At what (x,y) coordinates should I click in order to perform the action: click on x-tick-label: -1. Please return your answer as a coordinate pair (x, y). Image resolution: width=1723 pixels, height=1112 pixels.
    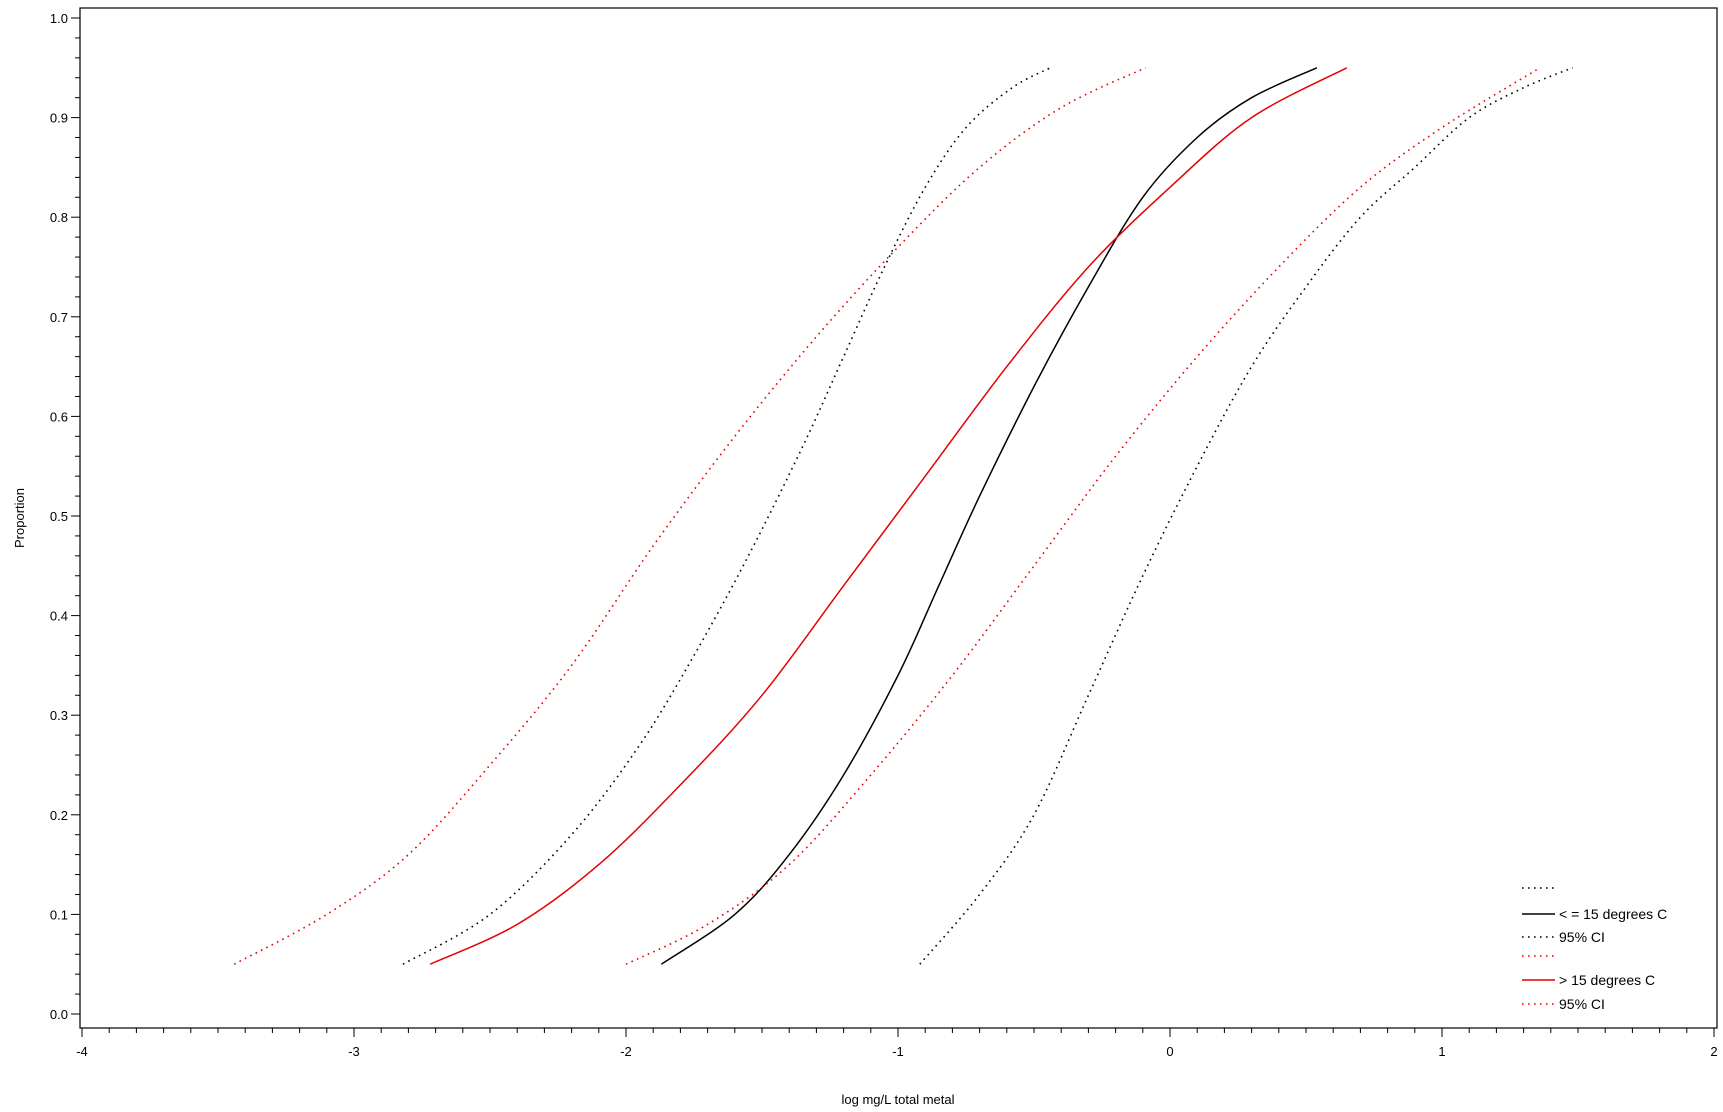
    Looking at the image, I should click on (898, 1051).